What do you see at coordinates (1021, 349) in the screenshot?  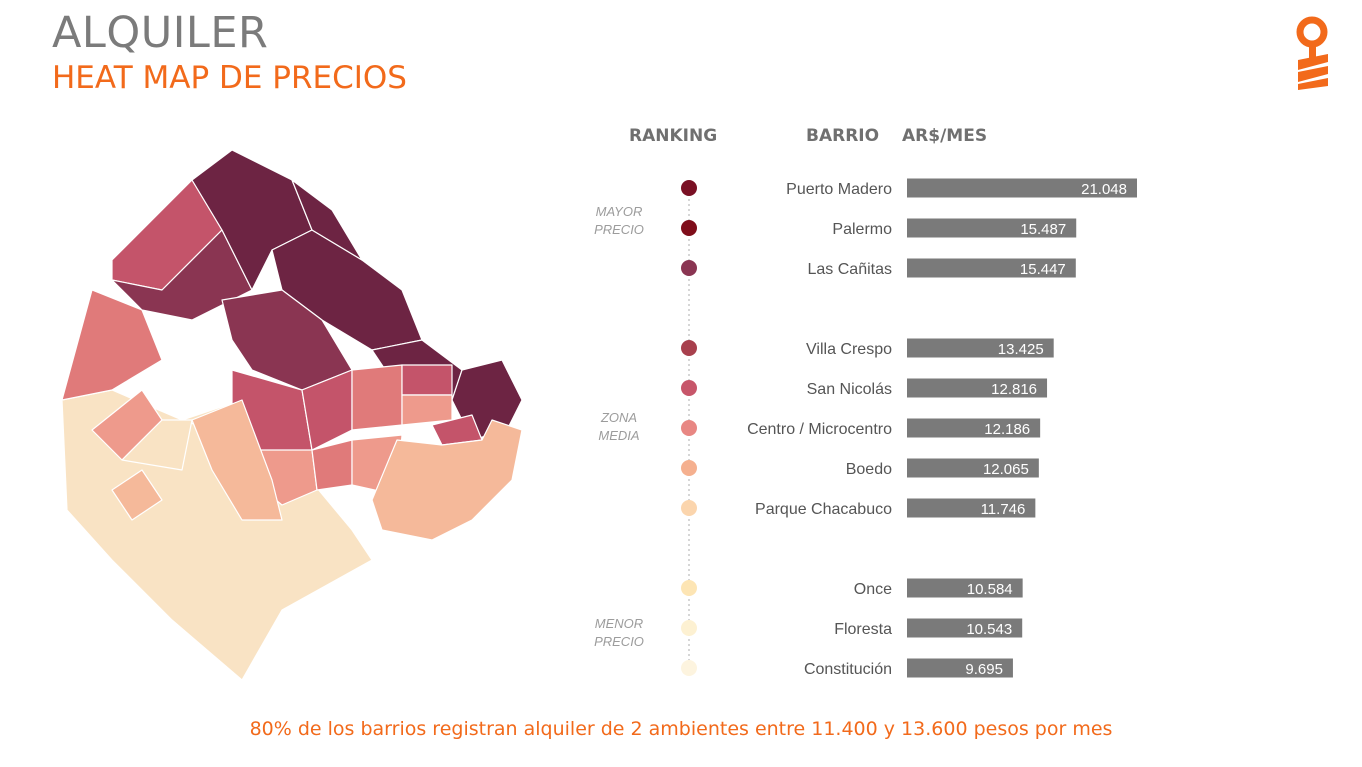 I see `price-value-label: 13.425` at bounding box center [1021, 349].